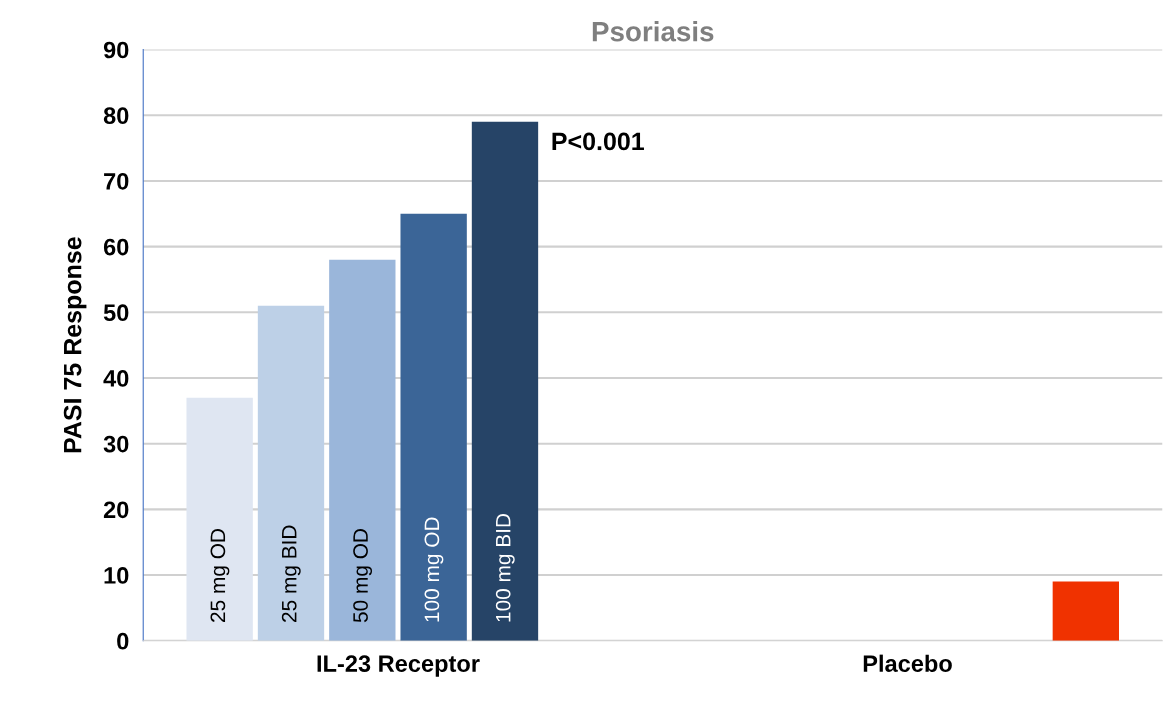 The image size is (1174, 708). I want to click on y-tick-label: 0, so click(123, 641).